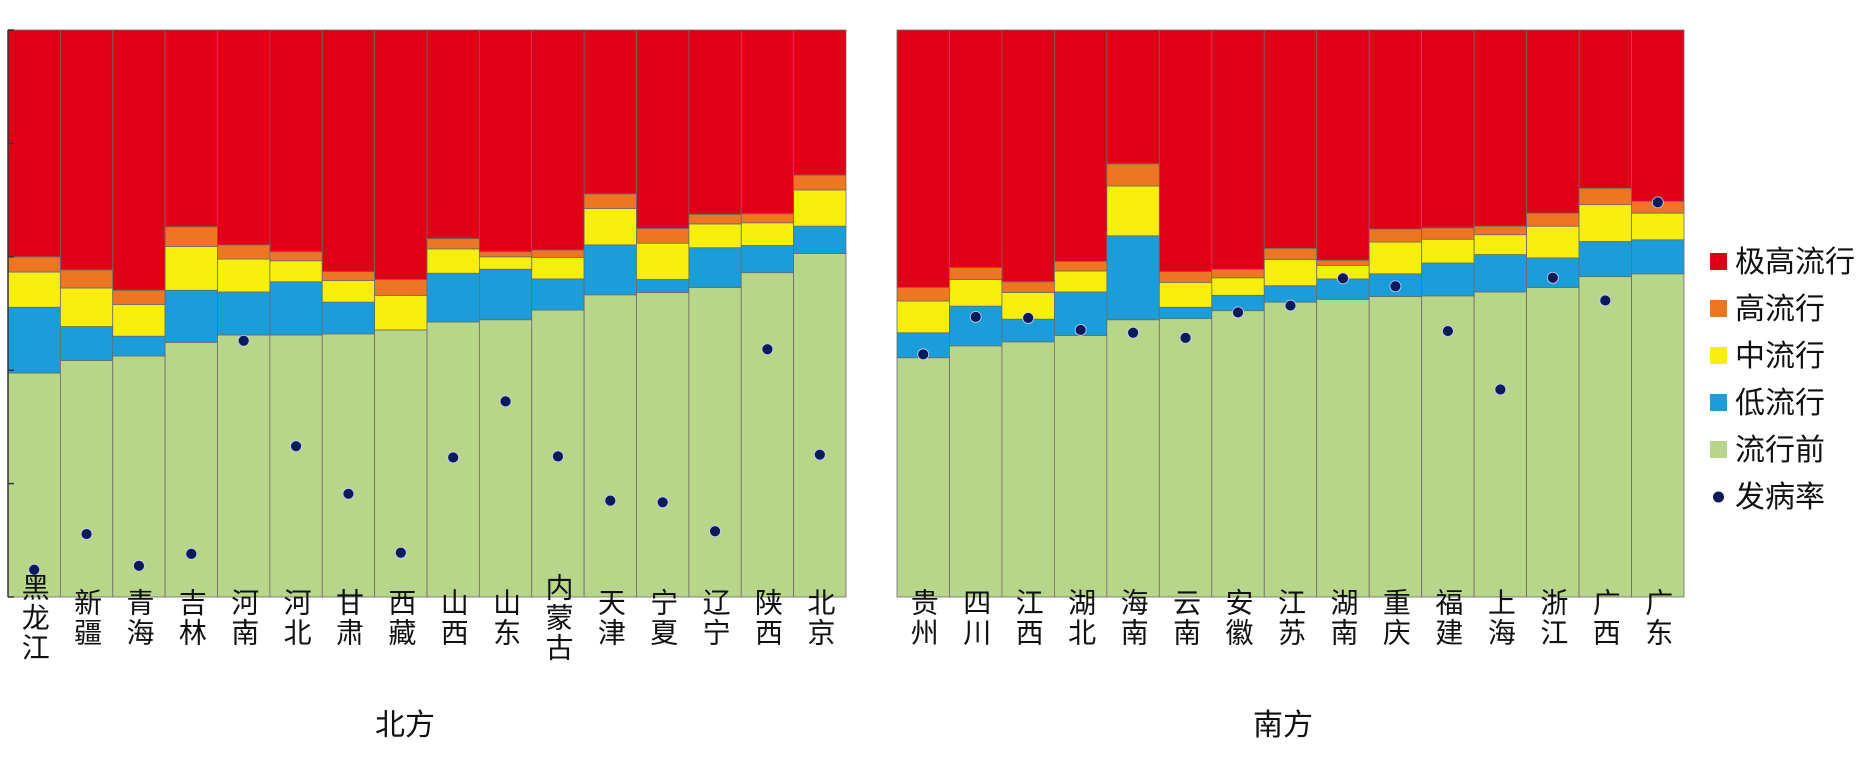 The height and width of the screenshot is (765, 1871). Describe the element at coordinates (1448, 331) in the screenshot. I see `incidence-dot-福建` at that location.